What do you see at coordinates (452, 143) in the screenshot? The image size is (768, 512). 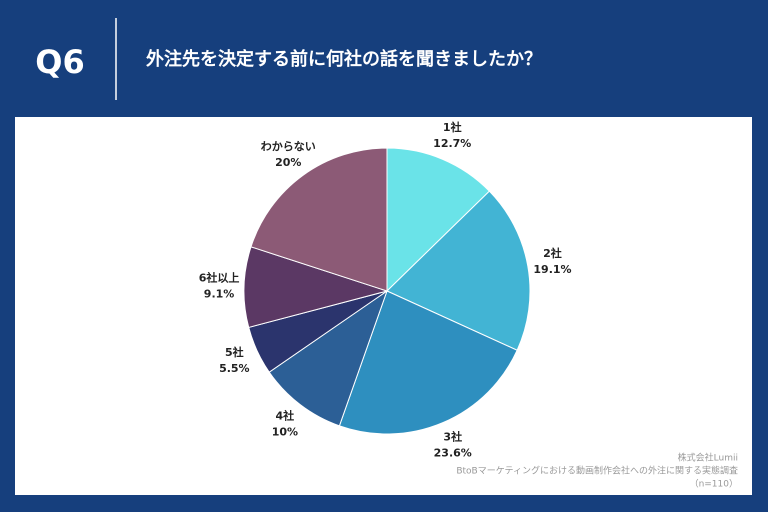 I see `slice-value-label: 12.7%` at bounding box center [452, 143].